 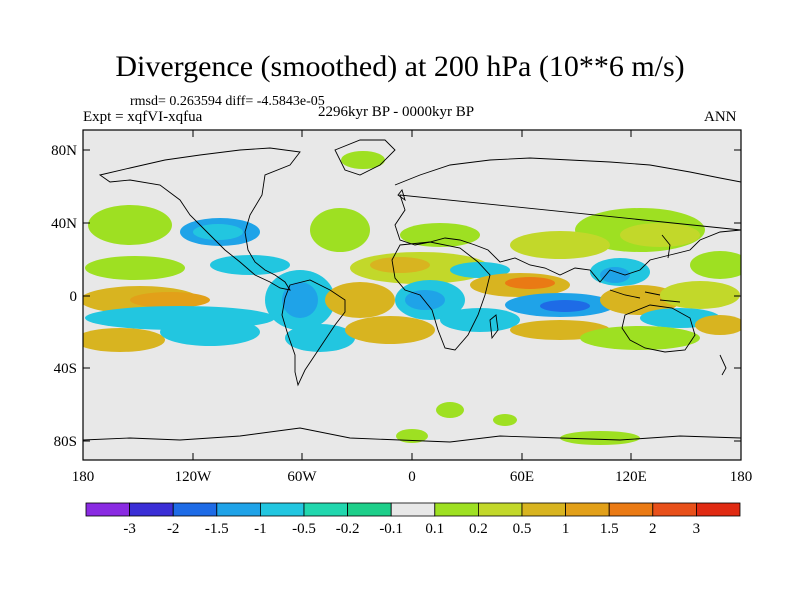 I want to click on colorbar-label: -0.5, so click(x=304, y=529).